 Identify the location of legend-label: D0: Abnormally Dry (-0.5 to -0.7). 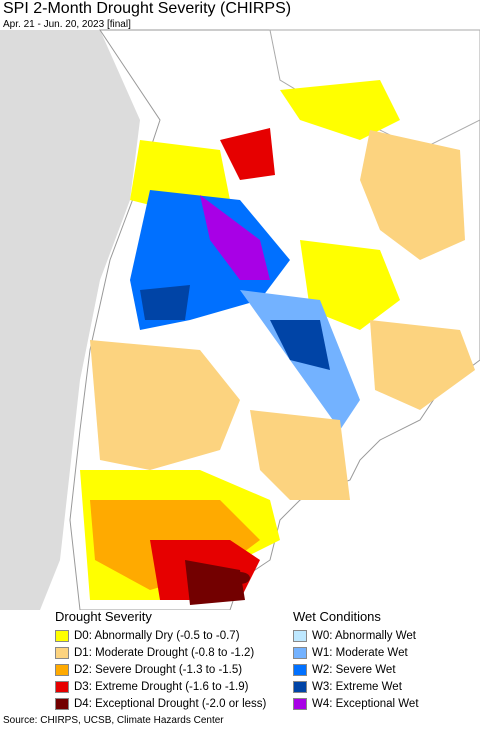
(157, 635).